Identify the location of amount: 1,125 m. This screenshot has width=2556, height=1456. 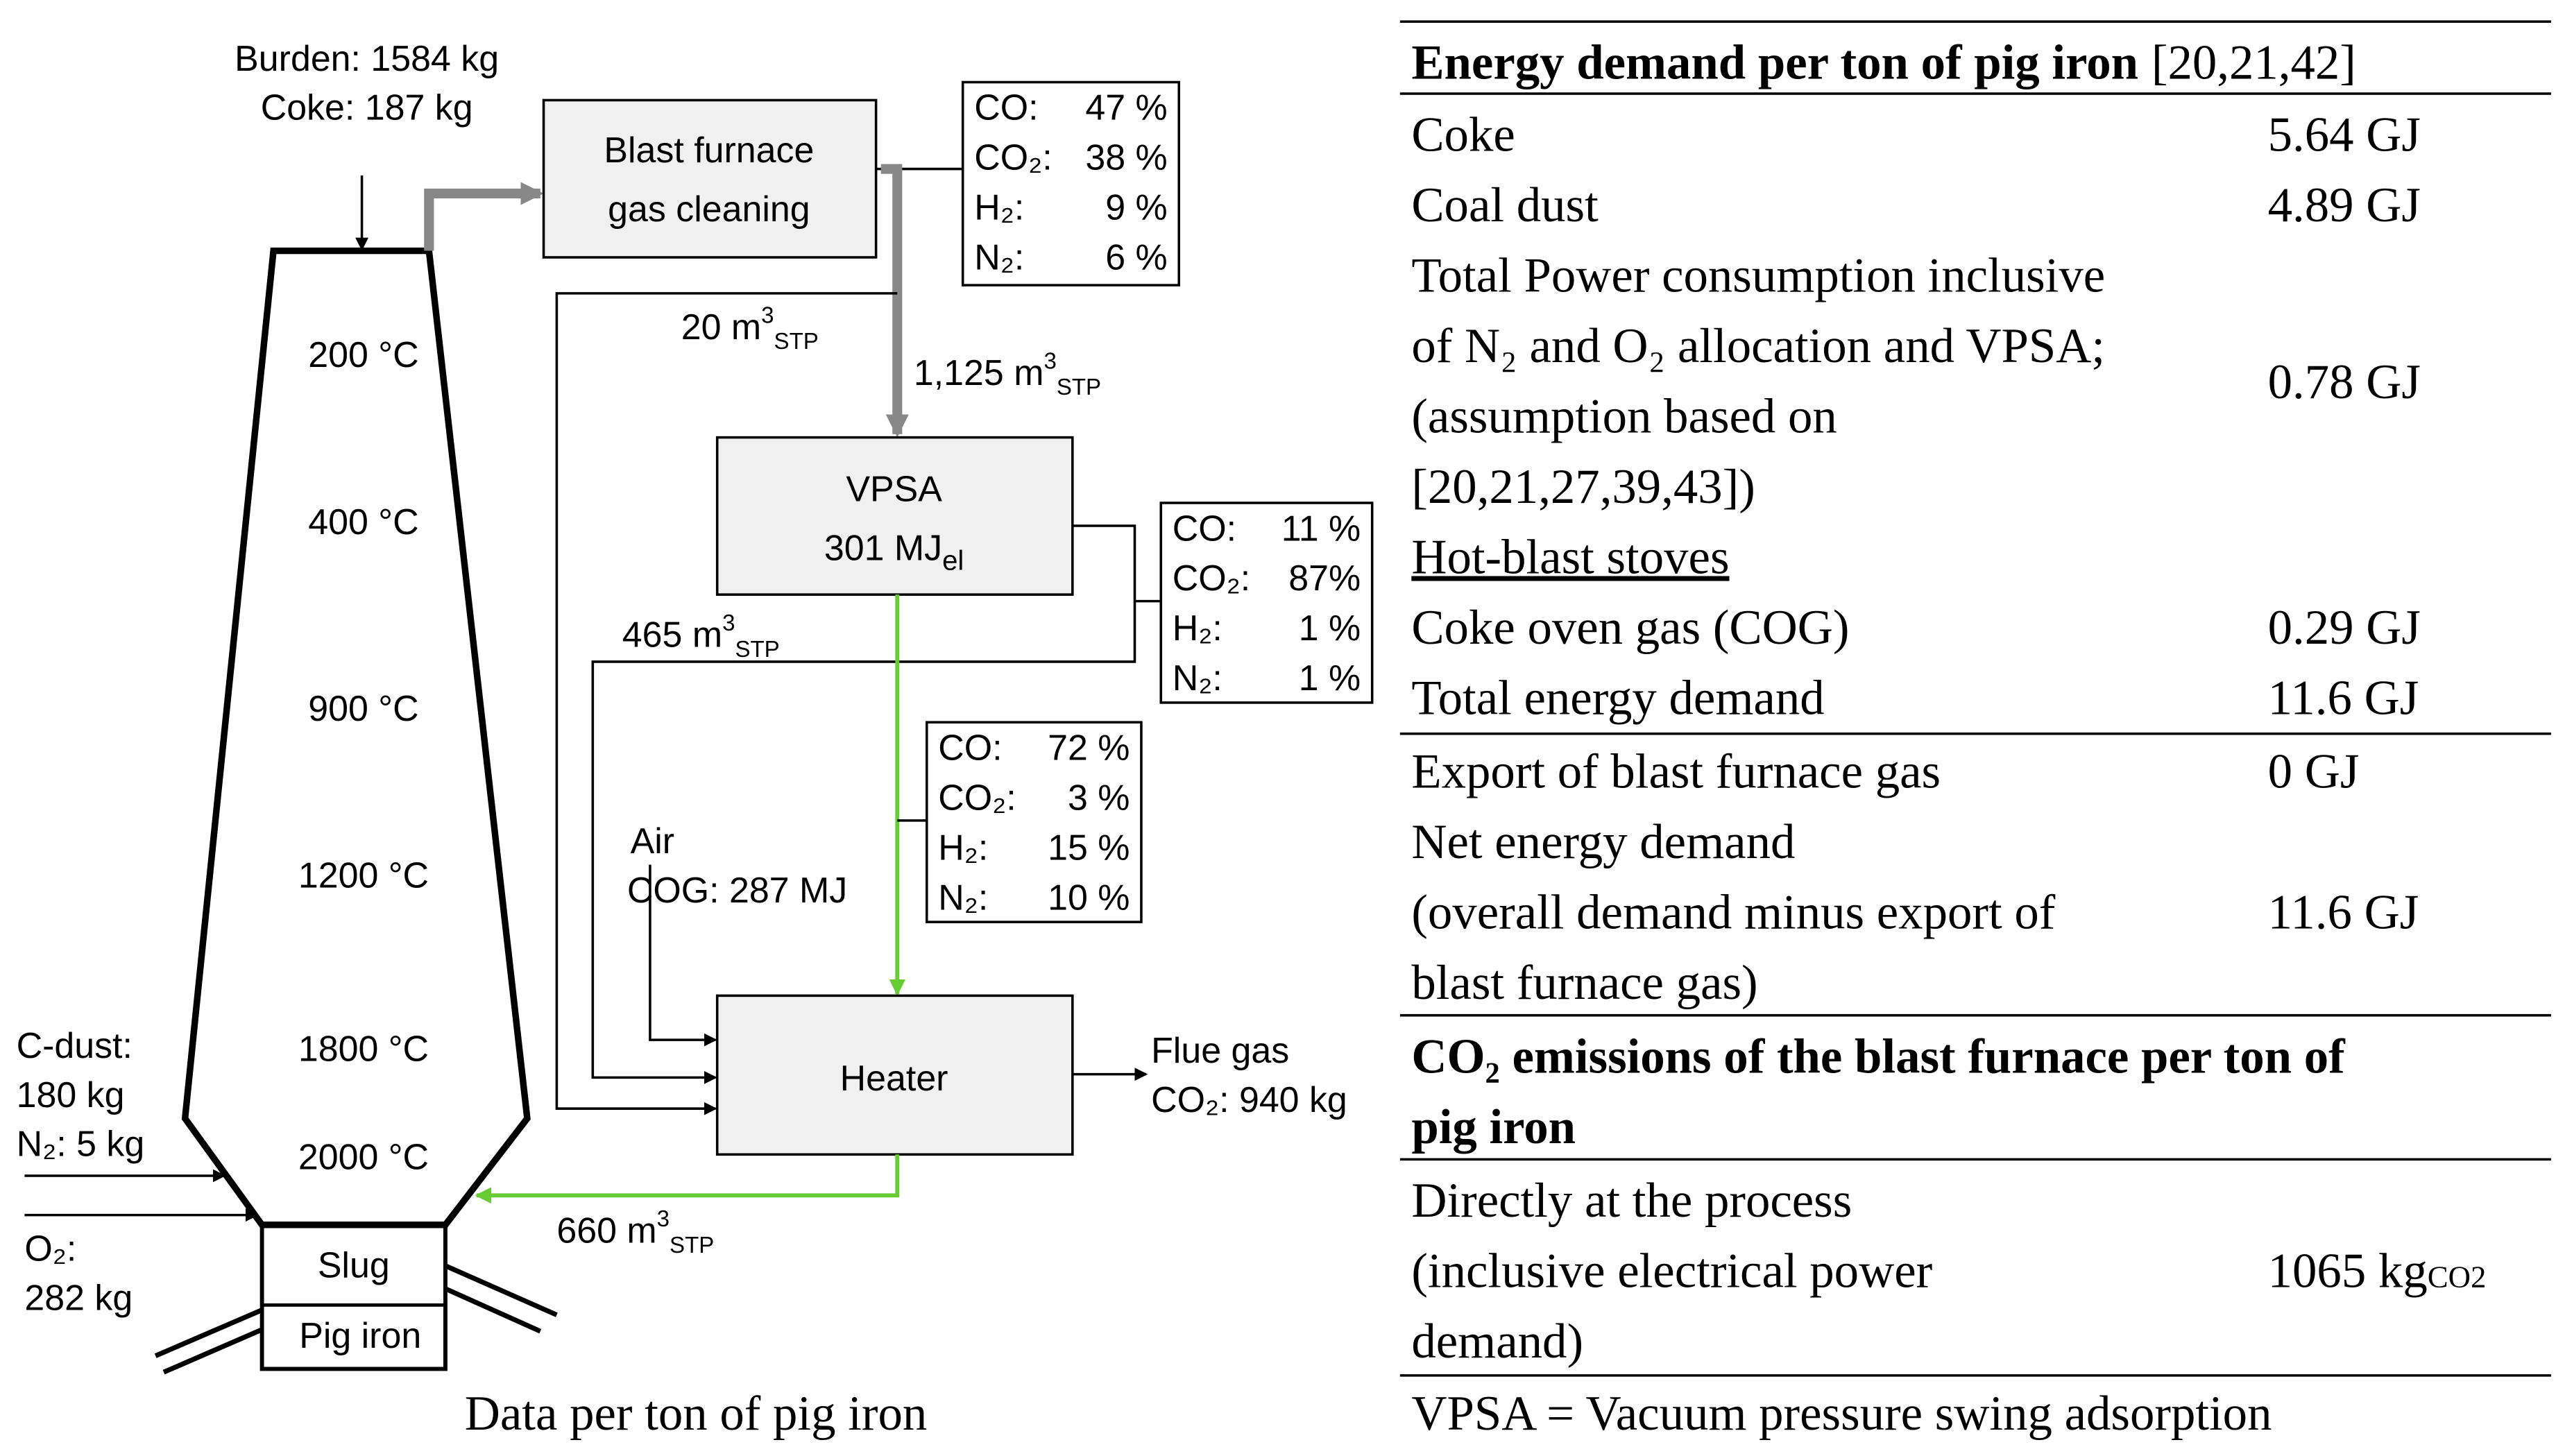
(979, 373).